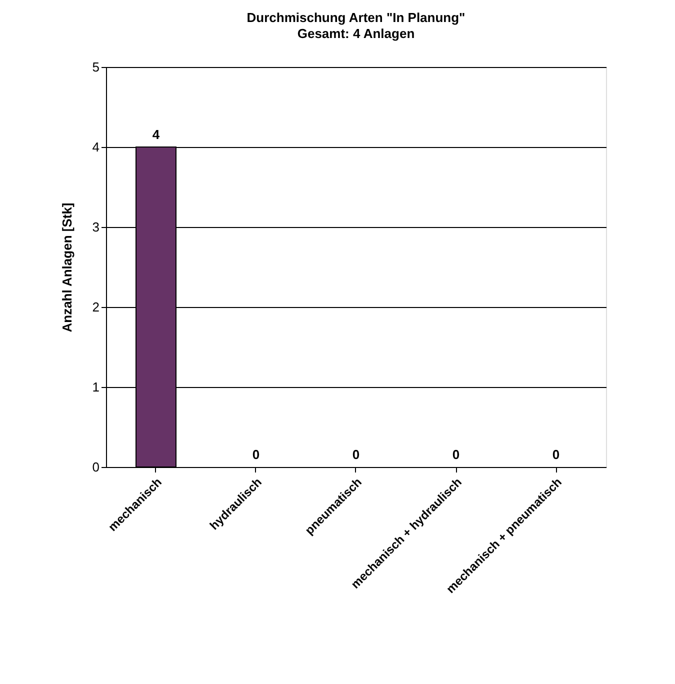 The image size is (675, 684). I want to click on chart-subtitle: Gesamt: 4 Anlagen, so click(356, 33).